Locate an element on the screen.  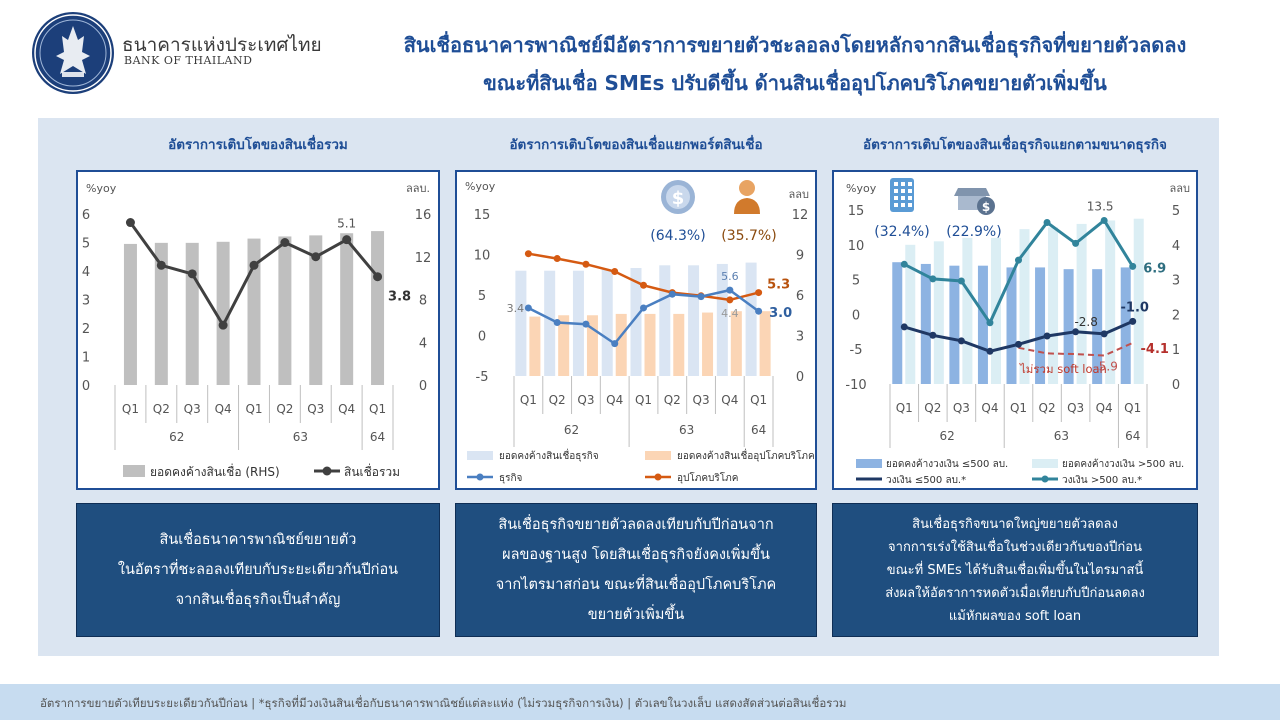
left-tick-label: 4 is located at coordinates (86, 272).